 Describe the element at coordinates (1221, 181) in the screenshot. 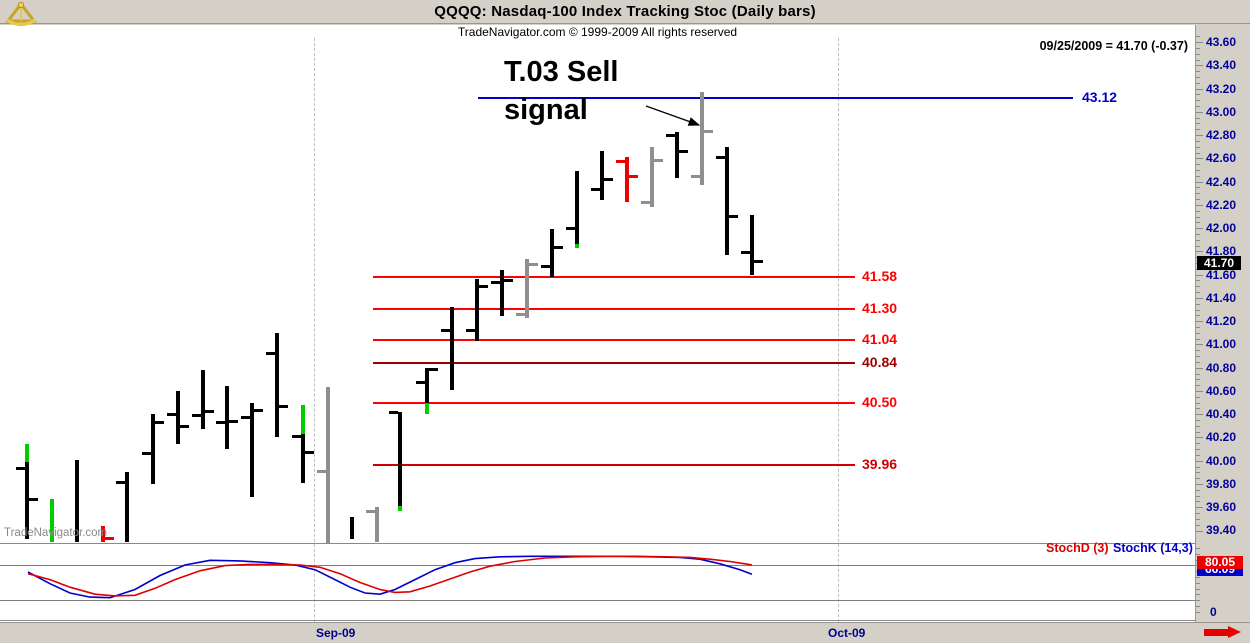

I see `price-axis-label: 42.40` at that location.